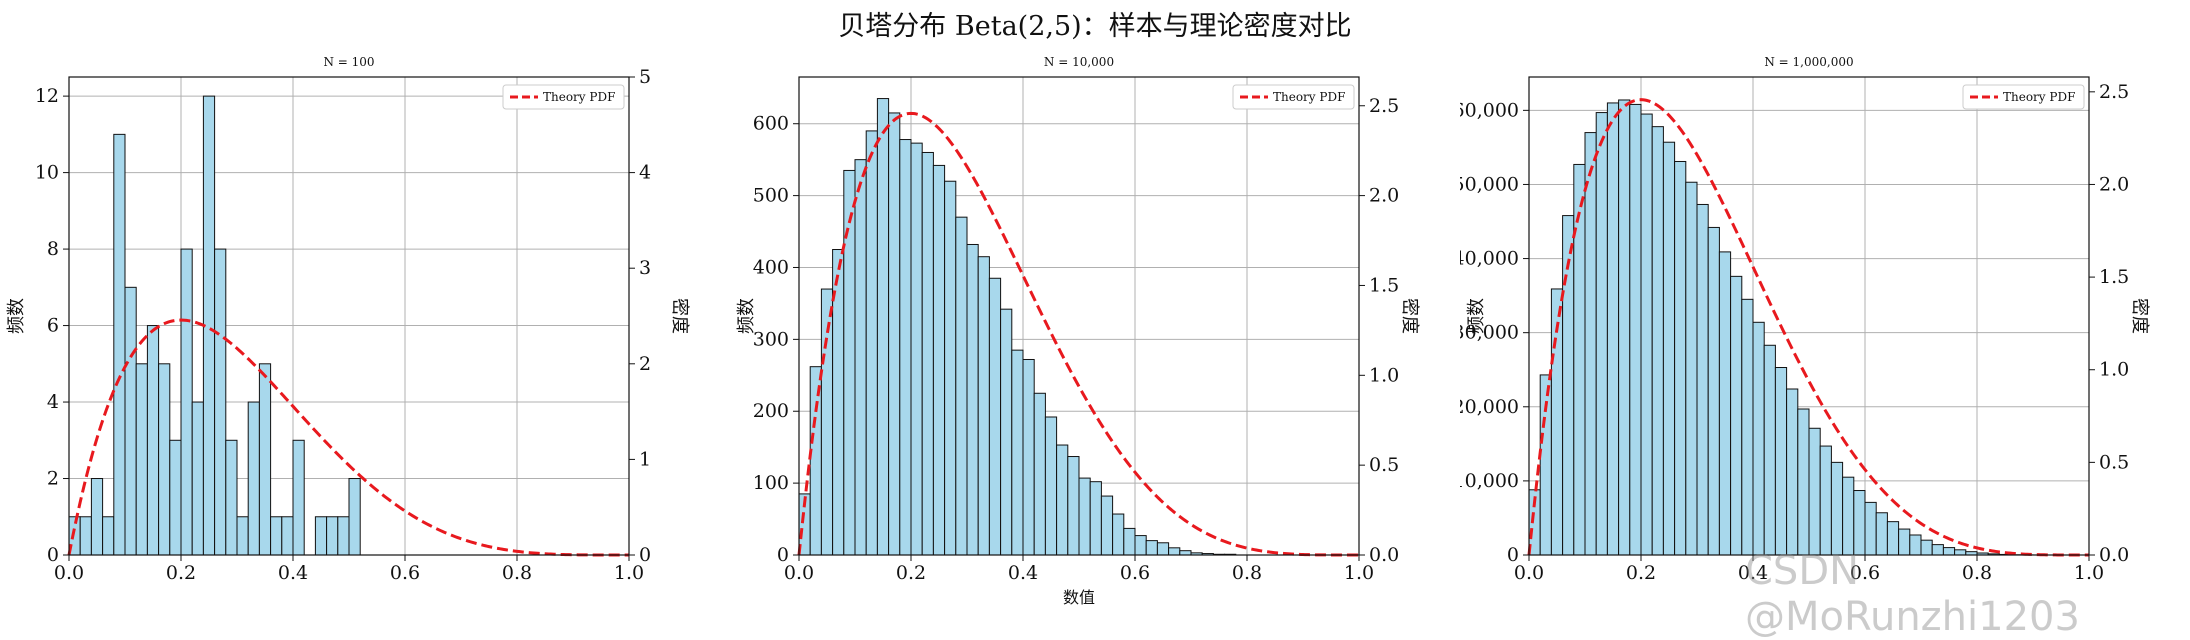  I want to click on y-tick-label: 40,000, so click(1489, 259).